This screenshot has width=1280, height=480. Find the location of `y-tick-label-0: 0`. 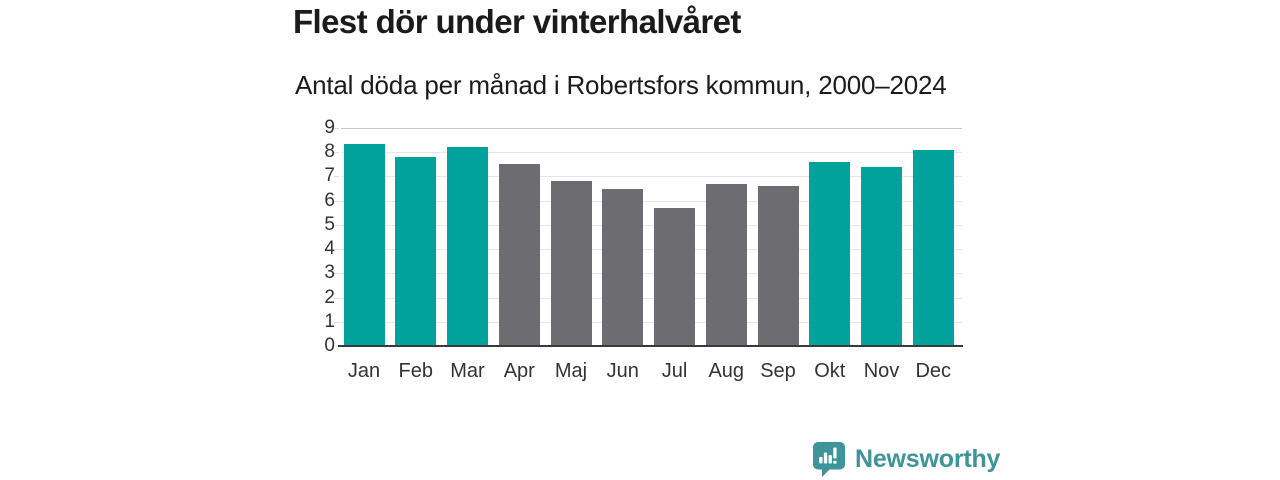

y-tick-label-0: 0 is located at coordinates (329, 345).